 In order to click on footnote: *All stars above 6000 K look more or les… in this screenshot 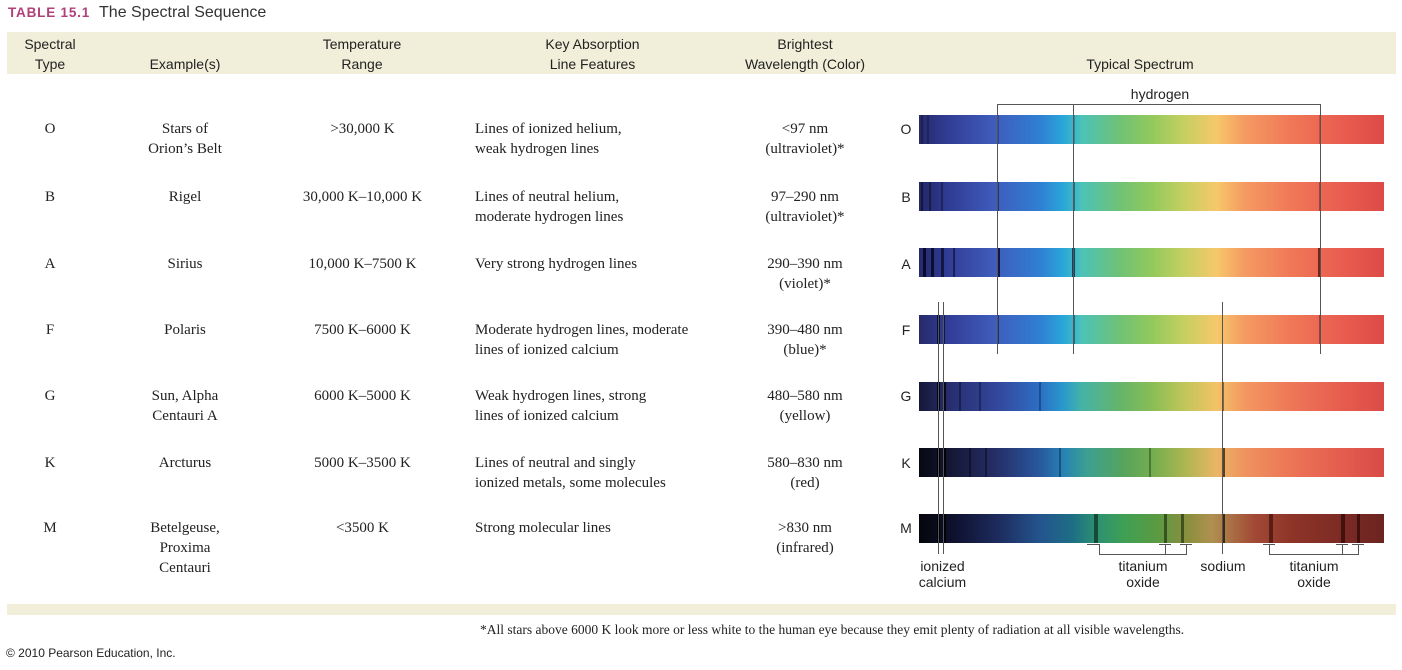, I will do `click(832, 629)`.